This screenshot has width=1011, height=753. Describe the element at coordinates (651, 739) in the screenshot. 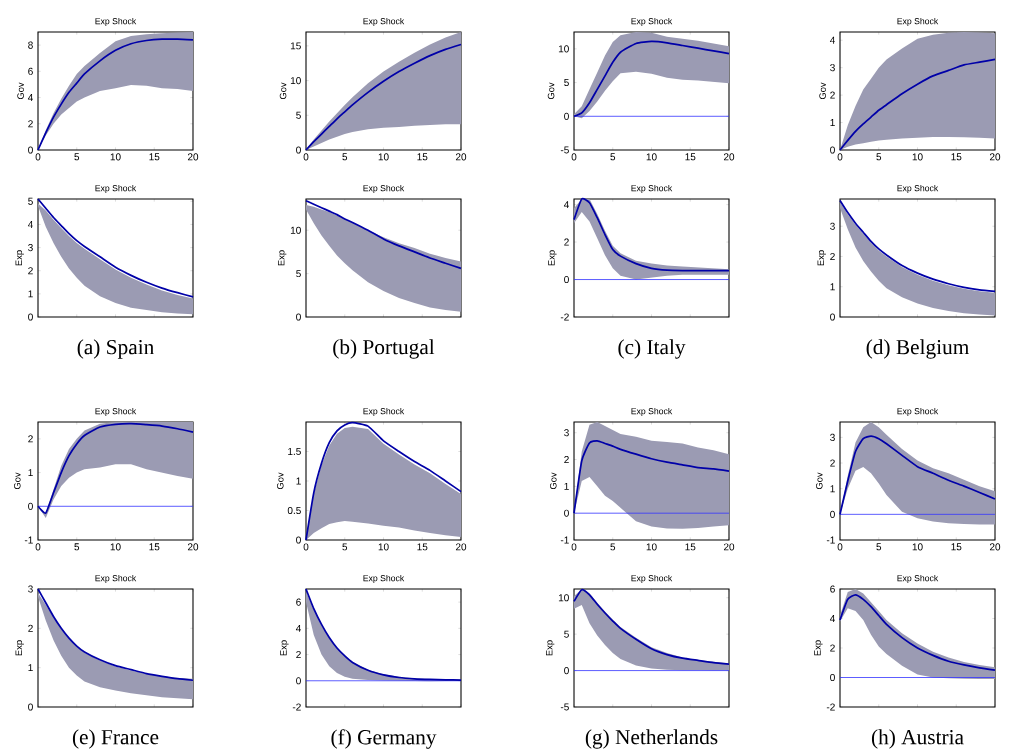

I see `text: (g) Netherlands` at that location.